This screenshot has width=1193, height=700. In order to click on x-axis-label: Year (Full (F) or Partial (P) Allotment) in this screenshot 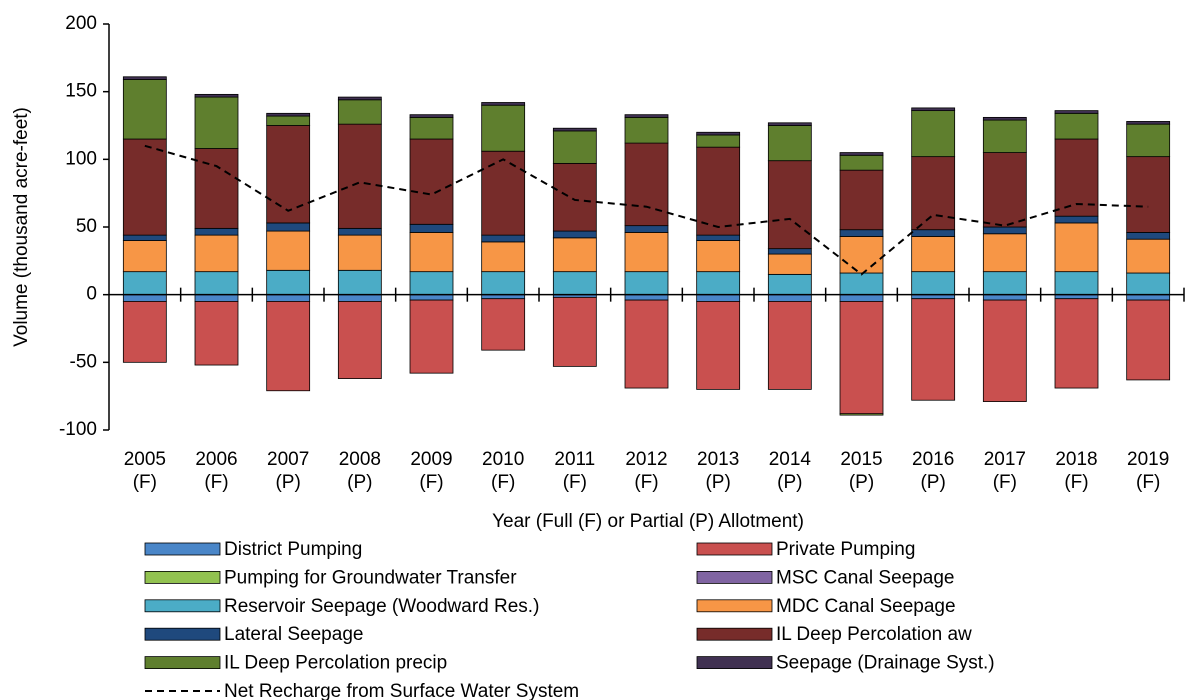, I will do `click(648, 521)`.